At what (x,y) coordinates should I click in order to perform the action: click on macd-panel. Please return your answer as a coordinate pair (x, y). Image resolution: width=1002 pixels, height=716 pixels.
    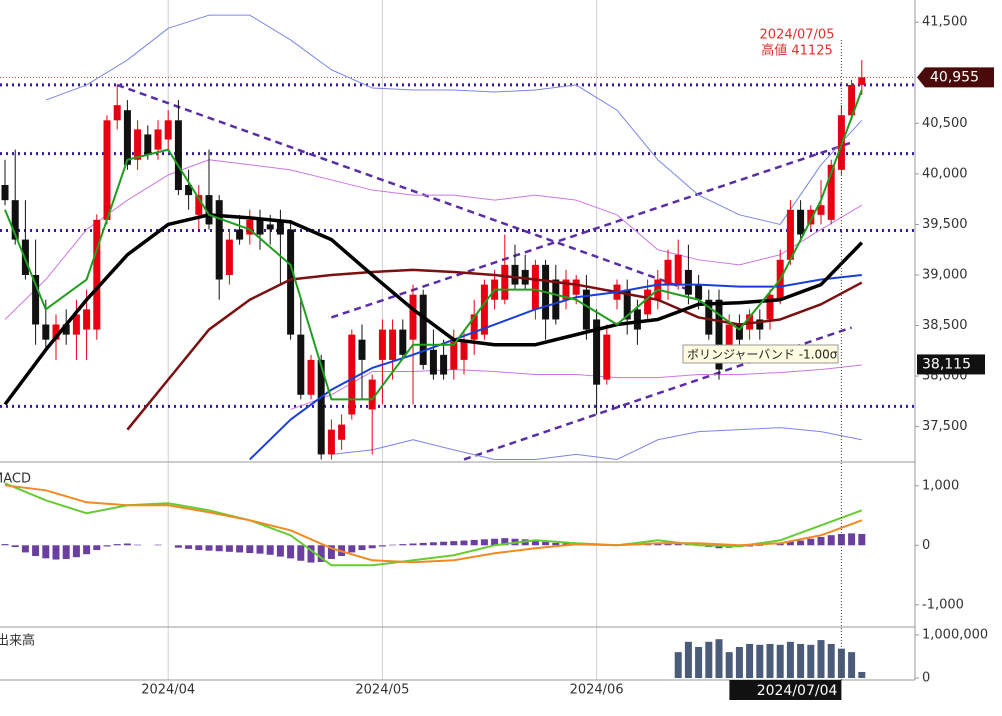
    Looking at the image, I should click on (433, 524).